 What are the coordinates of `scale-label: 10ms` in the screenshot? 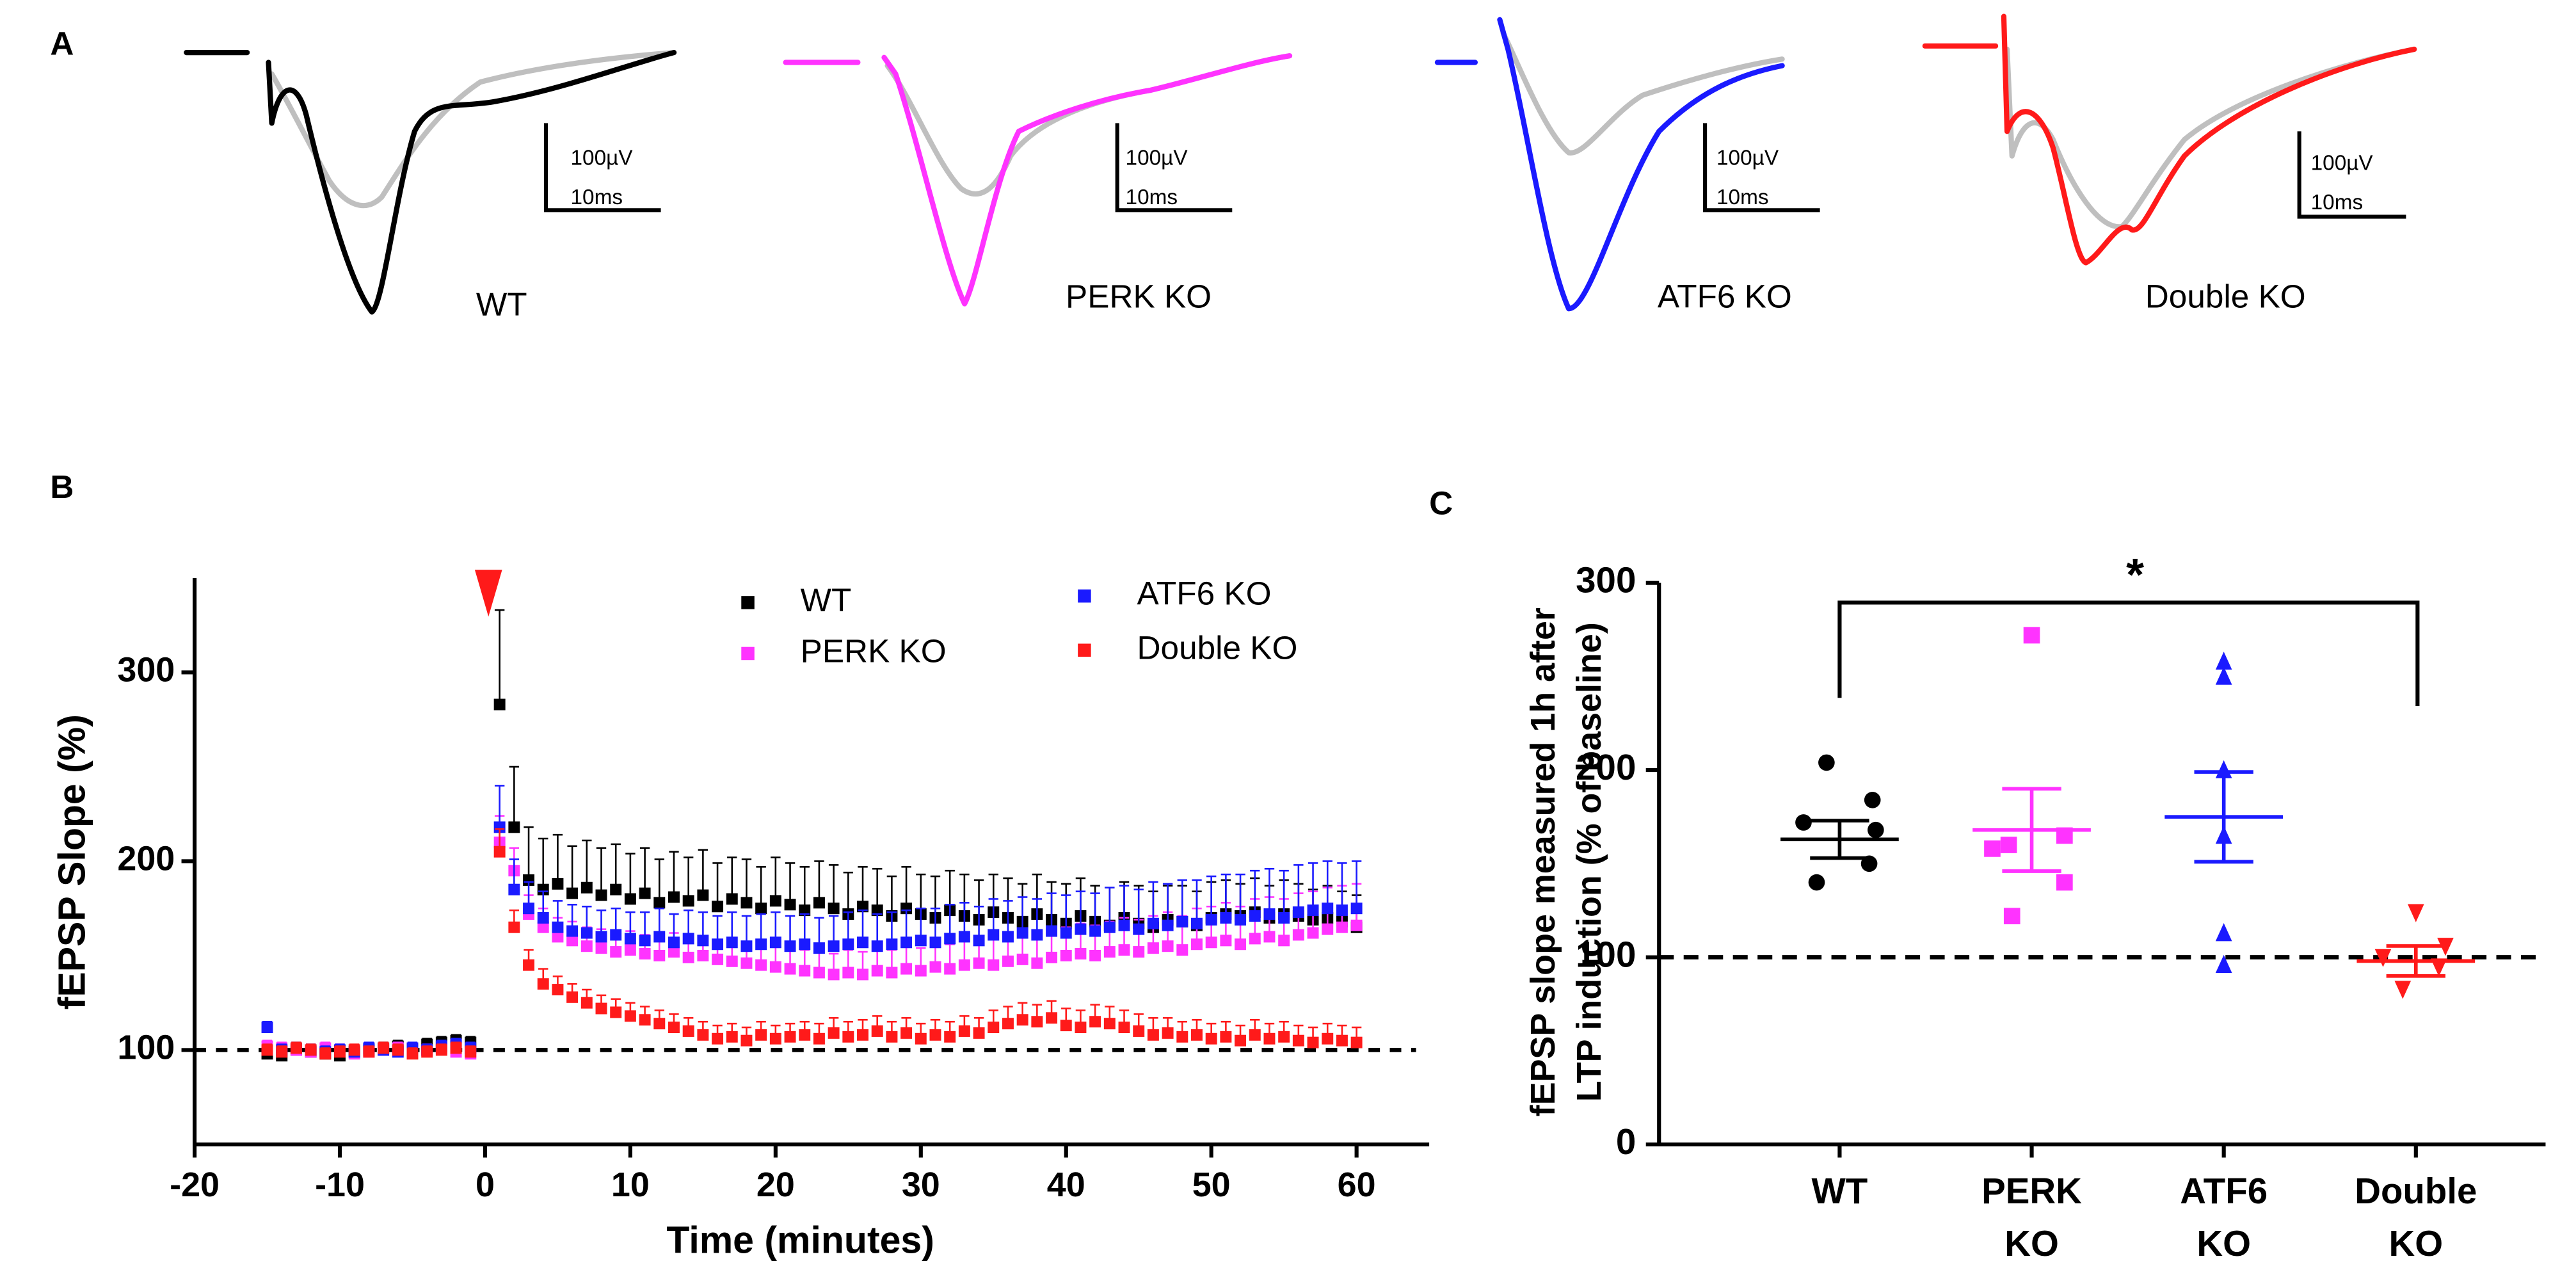 It's located at (597, 197).